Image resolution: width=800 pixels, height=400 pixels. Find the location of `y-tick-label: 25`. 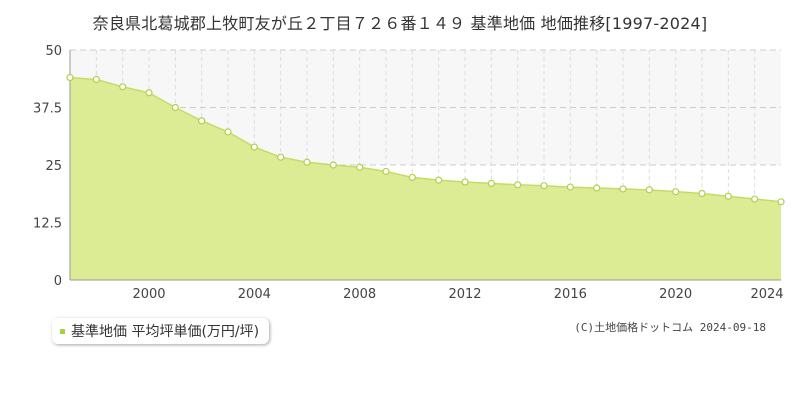

y-tick-label: 25 is located at coordinates (53, 166).